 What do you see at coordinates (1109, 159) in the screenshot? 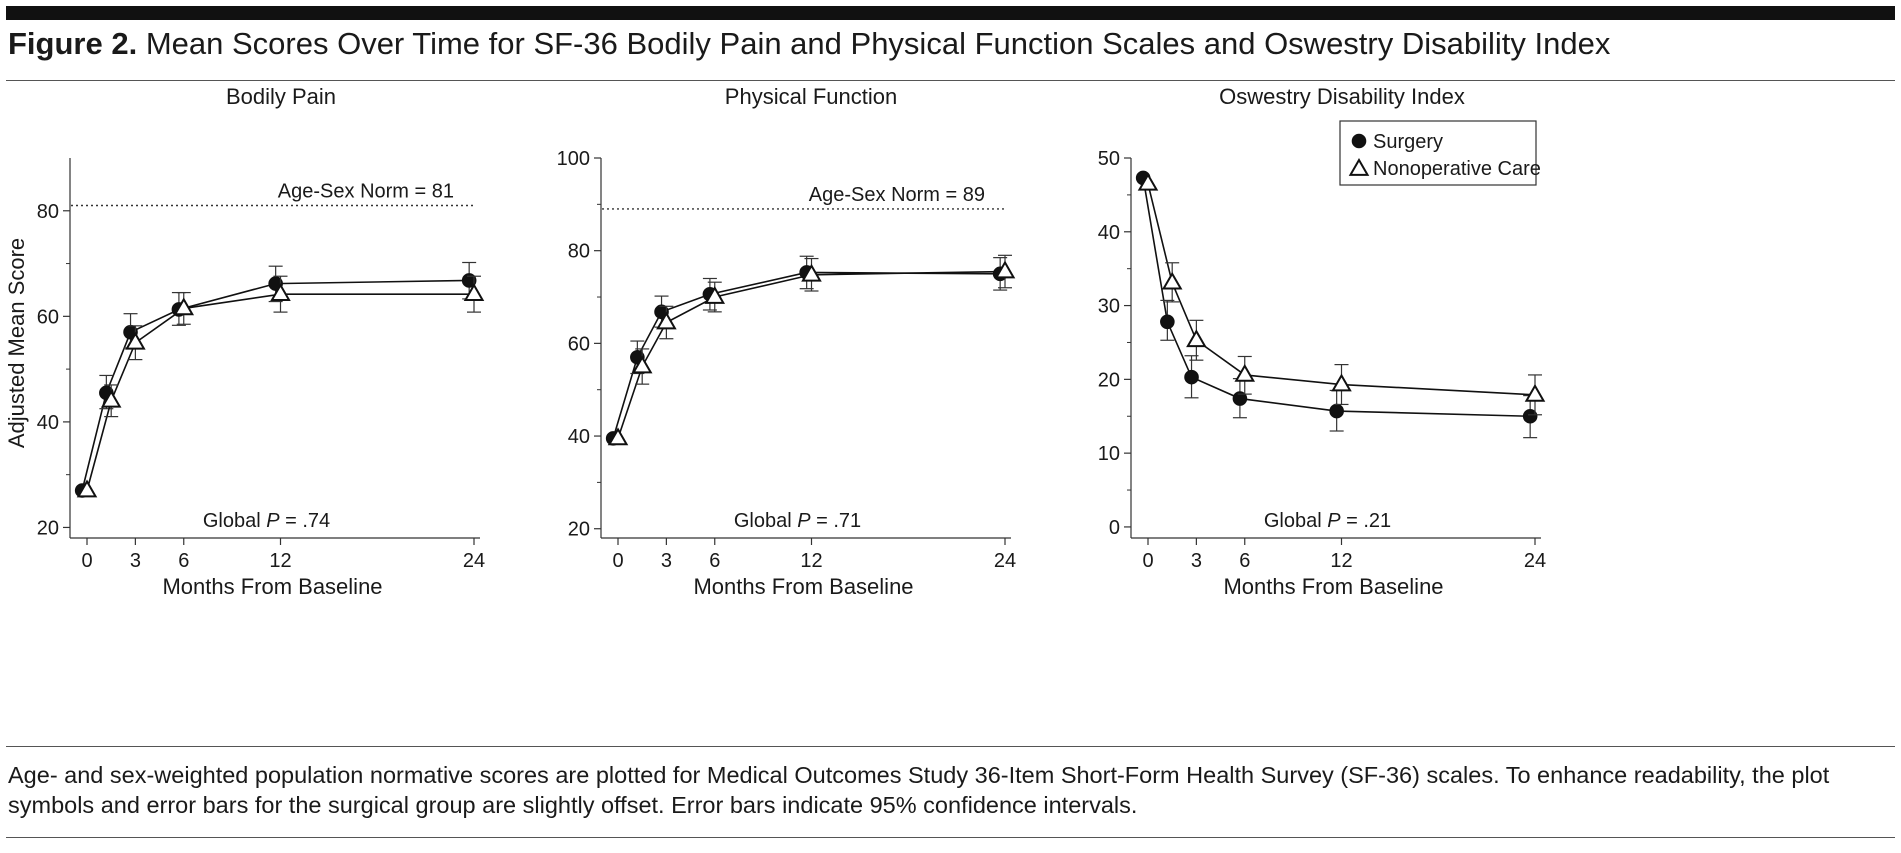
I see `y-tick-label: 50` at bounding box center [1109, 159].